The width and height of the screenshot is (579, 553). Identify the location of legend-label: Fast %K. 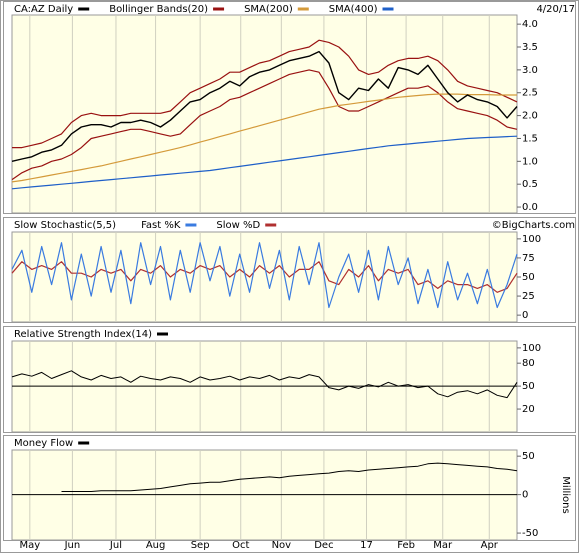
(161, 225).